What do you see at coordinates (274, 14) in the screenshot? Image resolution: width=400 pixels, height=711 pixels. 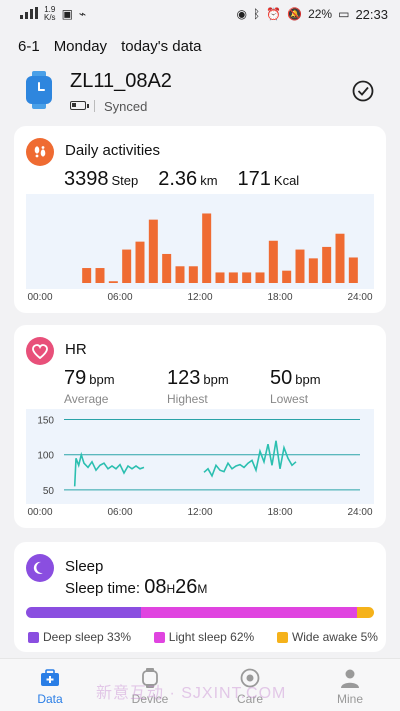 I see `alarm-icon: ⏰` at bounding box center [274, 14].